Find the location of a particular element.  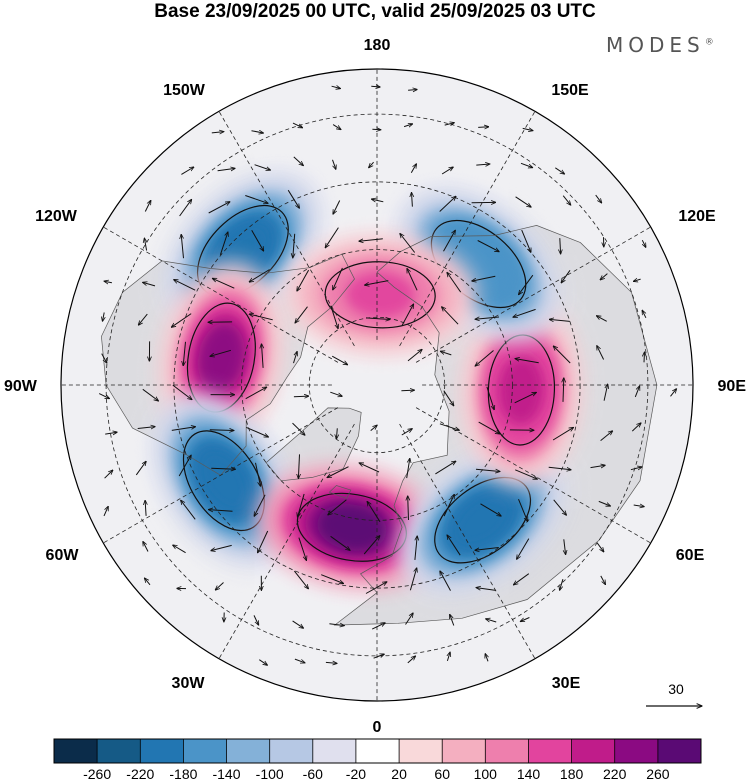

colorbar-tick-label: 180 is located at coordinates (572, 774).